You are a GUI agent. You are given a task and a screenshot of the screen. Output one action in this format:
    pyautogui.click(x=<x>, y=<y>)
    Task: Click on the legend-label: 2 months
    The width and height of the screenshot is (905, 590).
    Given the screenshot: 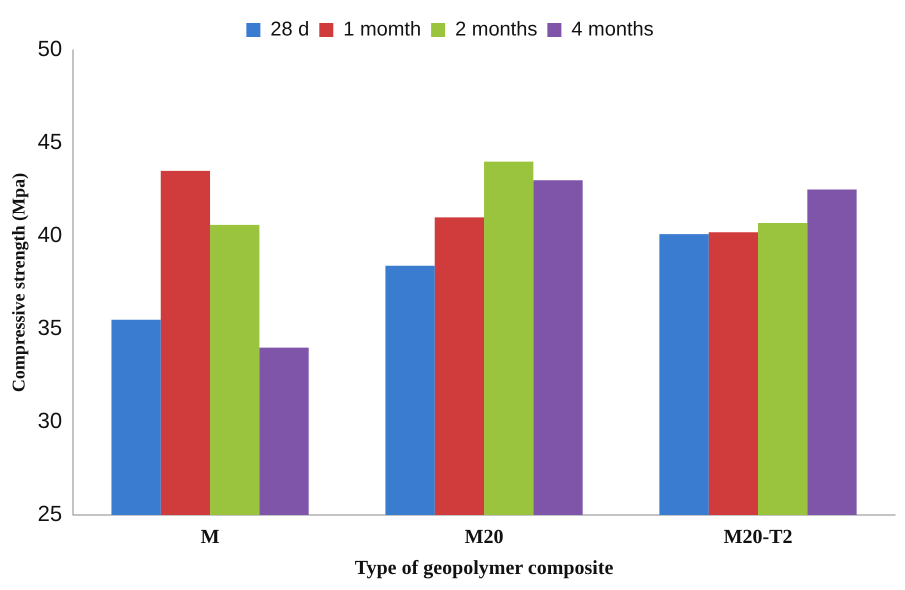 What is the action you would take?
    pyautogui.click(x=496, y=29)
    